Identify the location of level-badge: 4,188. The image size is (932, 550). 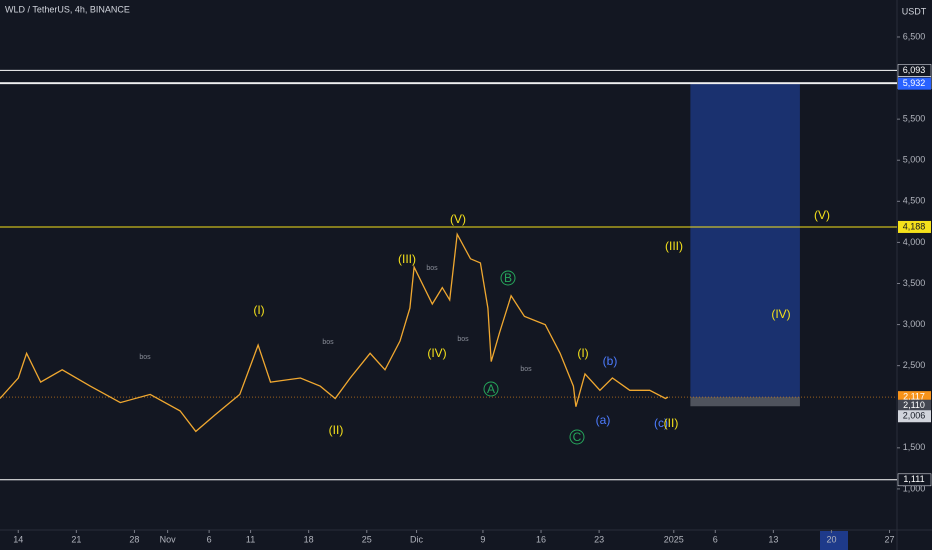
(914, 226).